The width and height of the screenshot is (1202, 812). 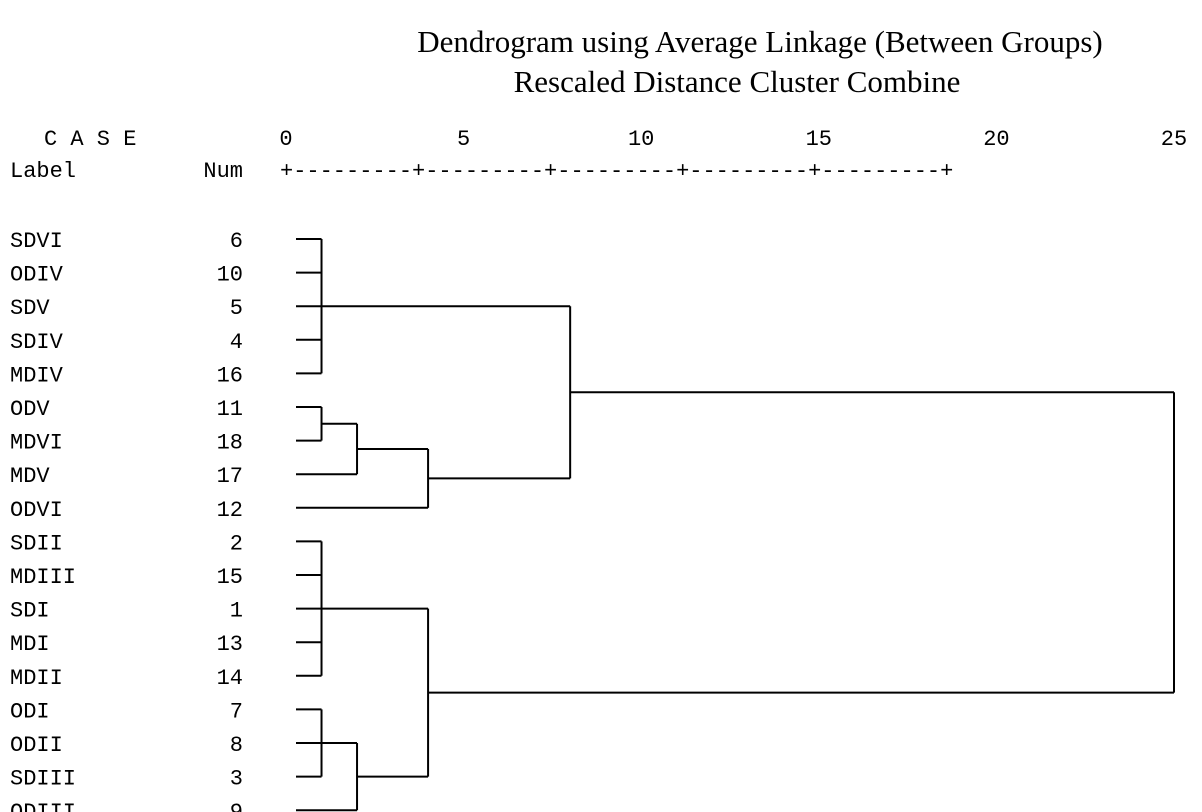 I want to click on leaf-label: ODV, so click(x=30, y=409).